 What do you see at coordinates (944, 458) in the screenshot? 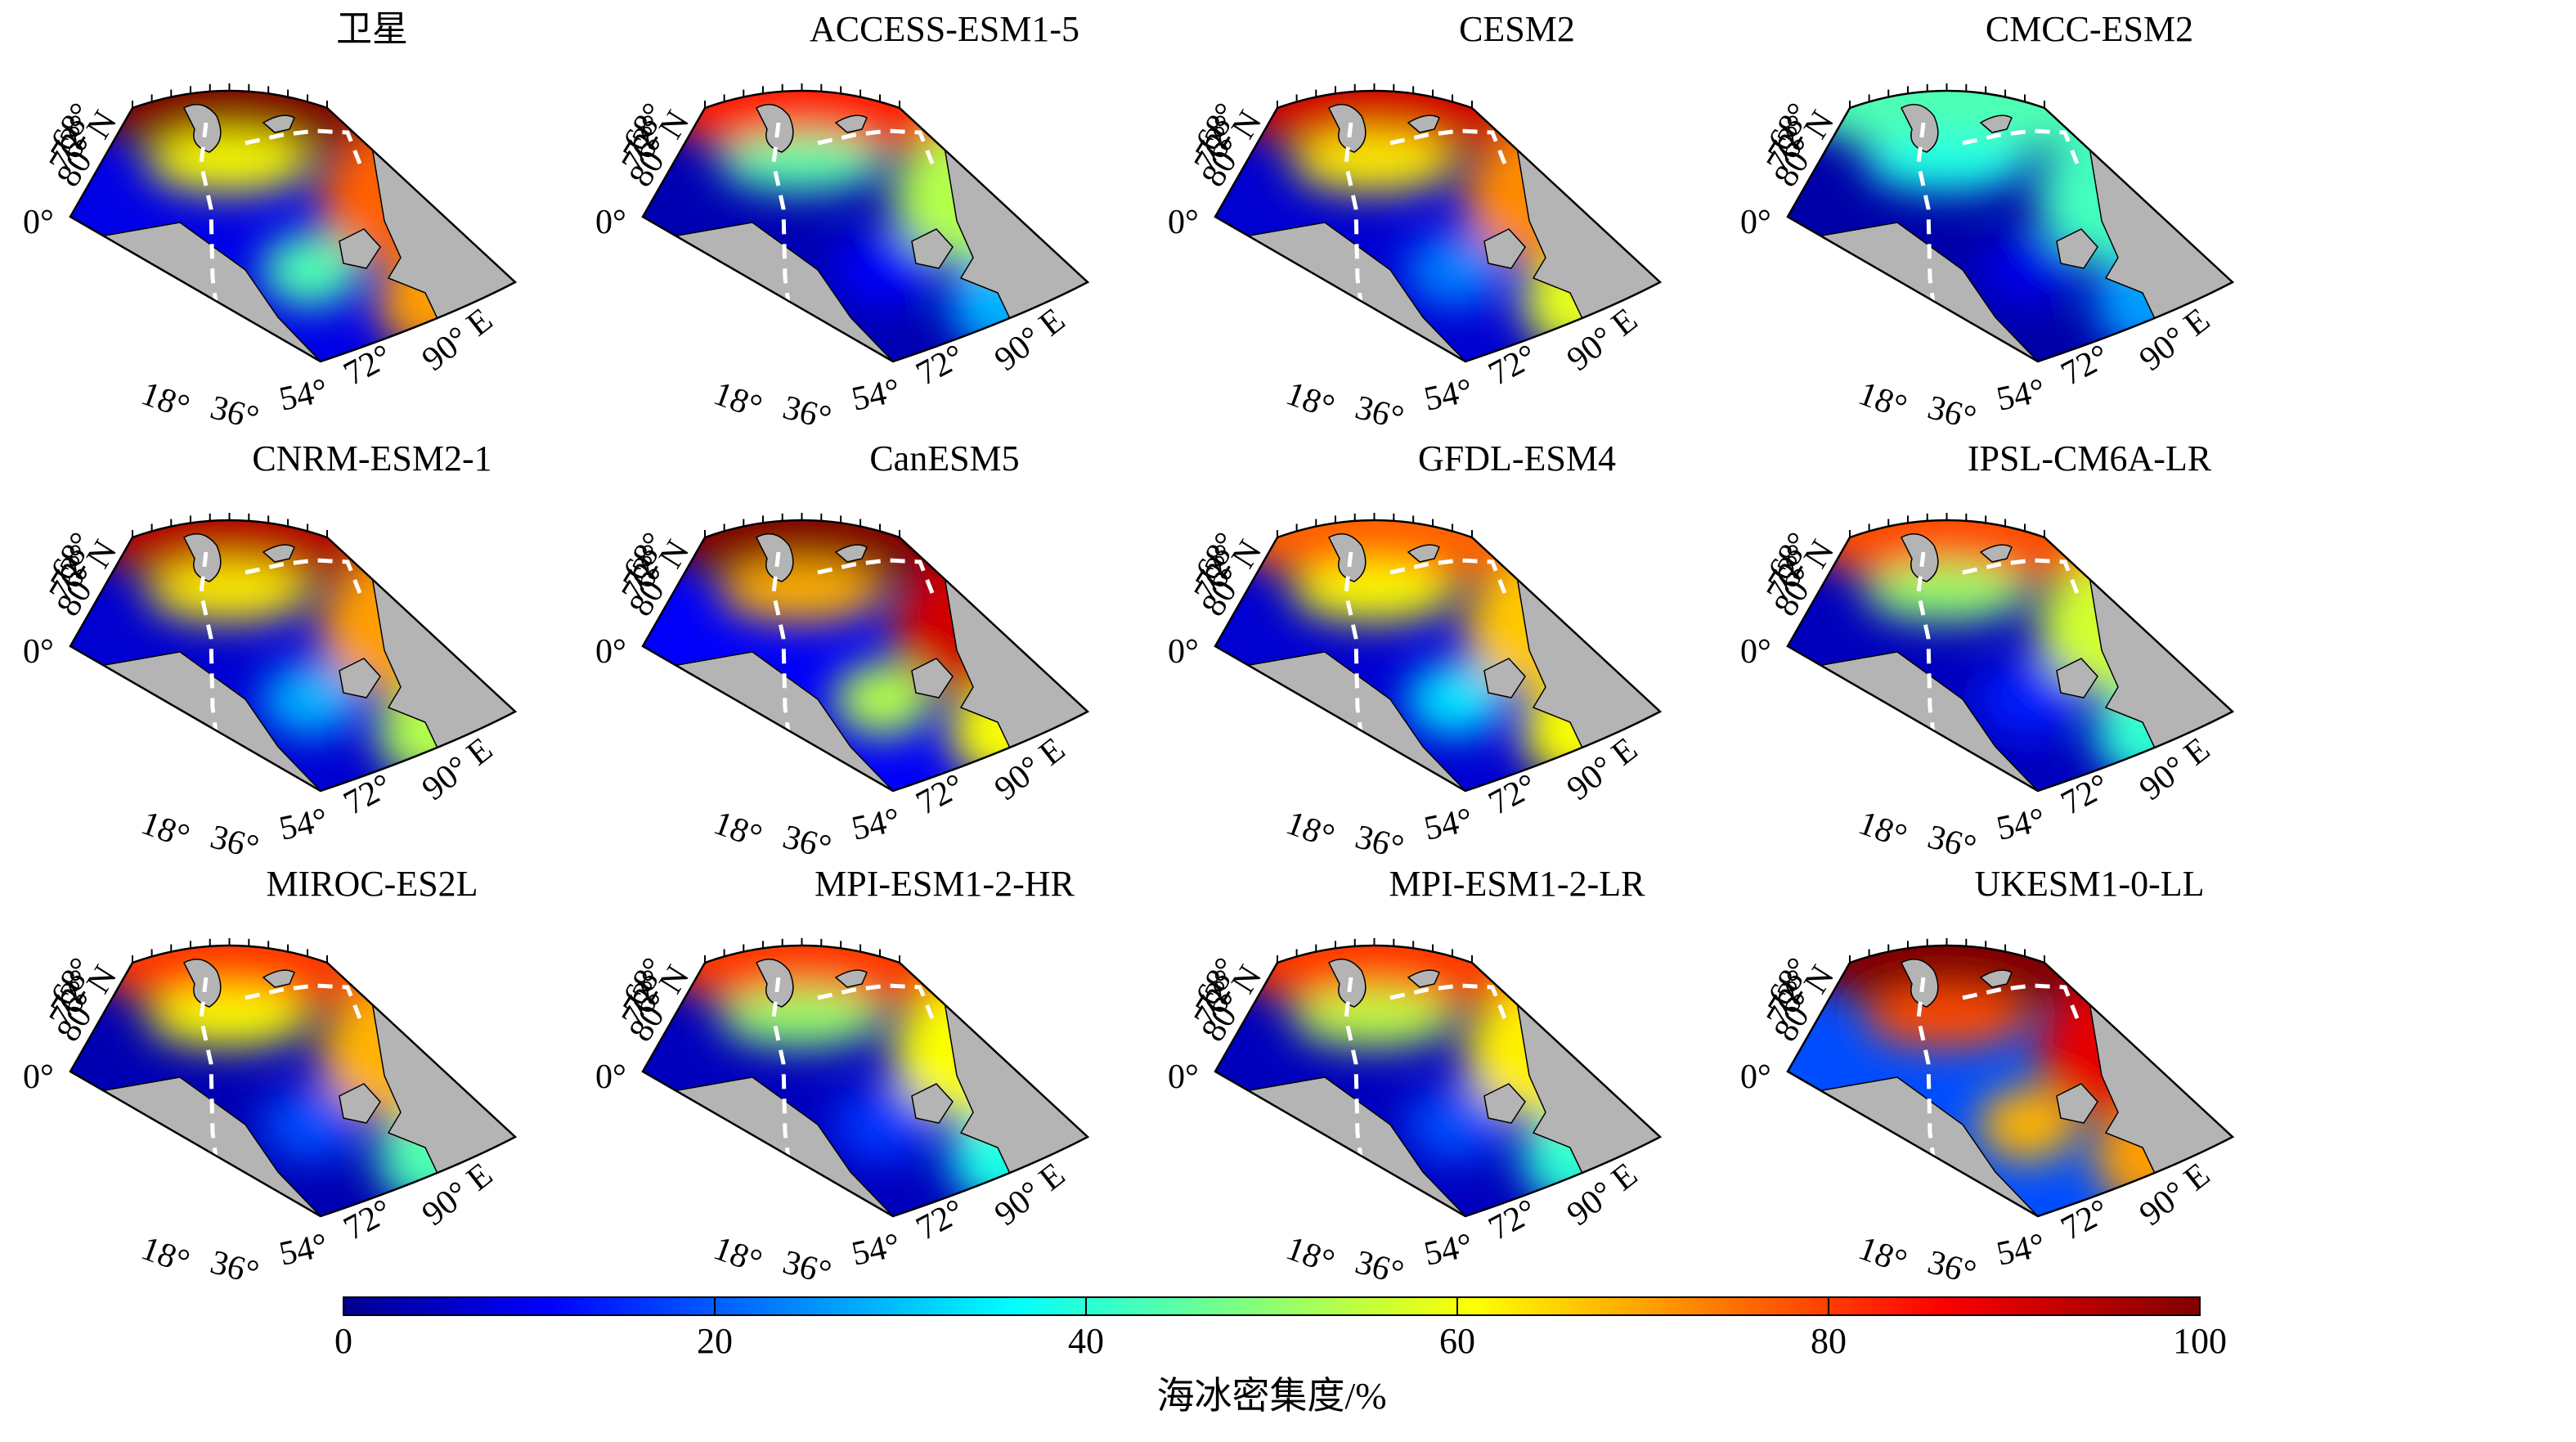
I see `panel-title: CanESM5` at bounding box center [944, 458].